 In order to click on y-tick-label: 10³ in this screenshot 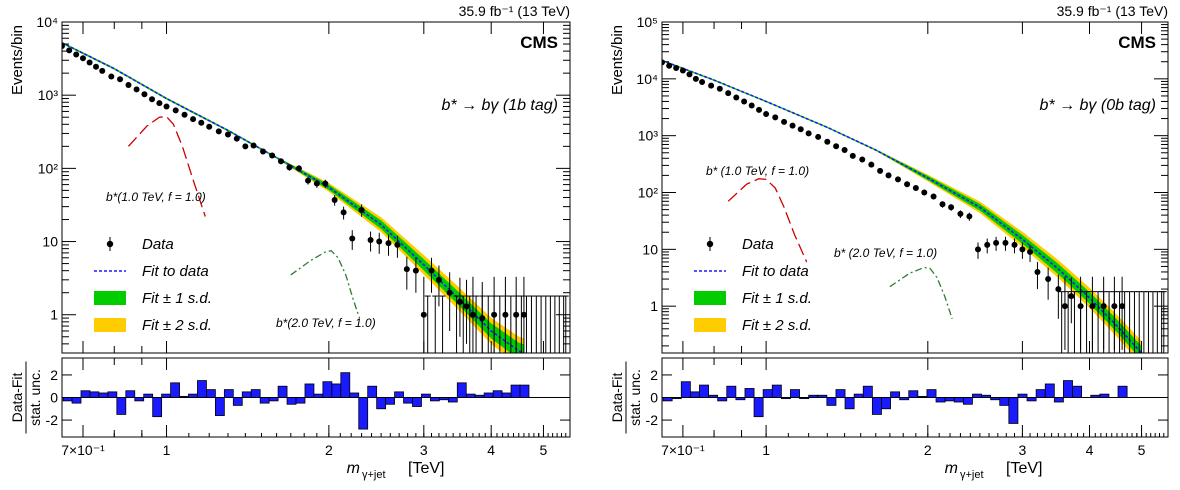, I will do `click(48, 95)`.